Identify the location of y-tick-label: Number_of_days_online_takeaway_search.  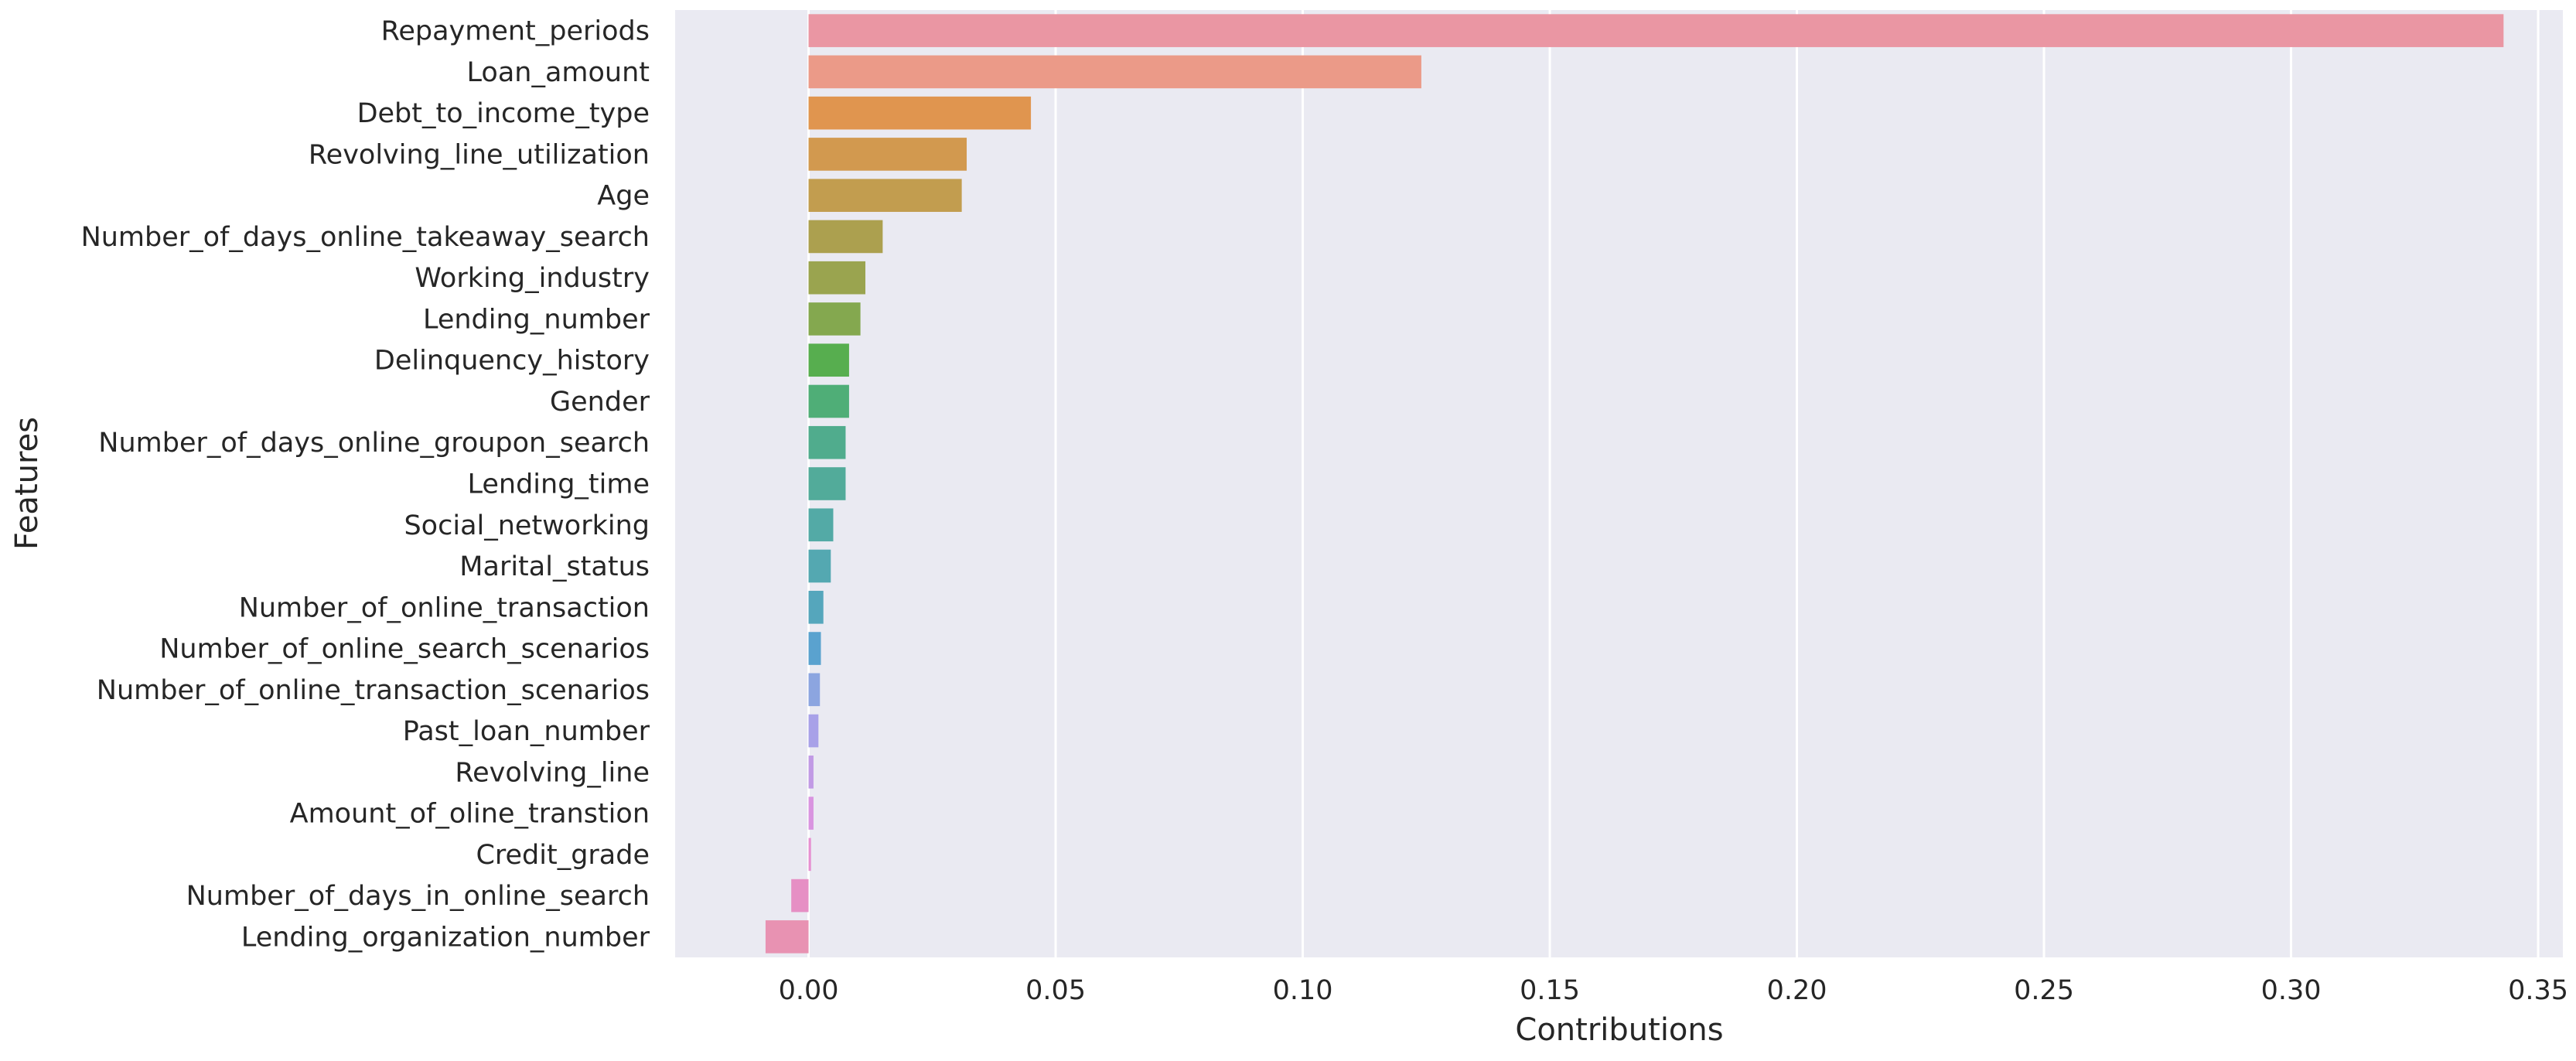
(365, 237).